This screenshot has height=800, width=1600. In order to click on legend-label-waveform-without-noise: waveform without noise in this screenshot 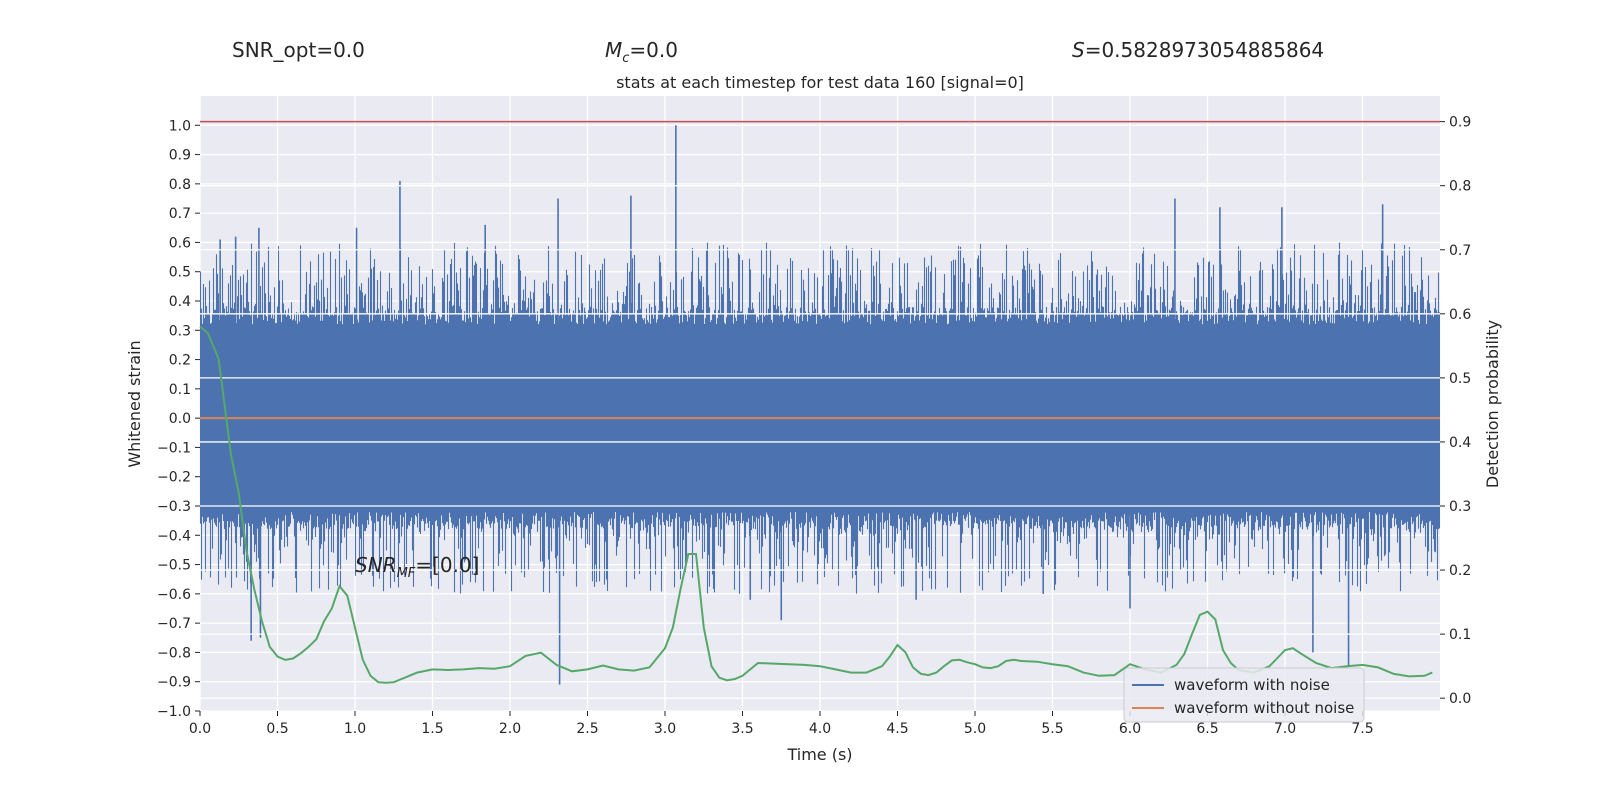, I will do `click(1264, 708)`.